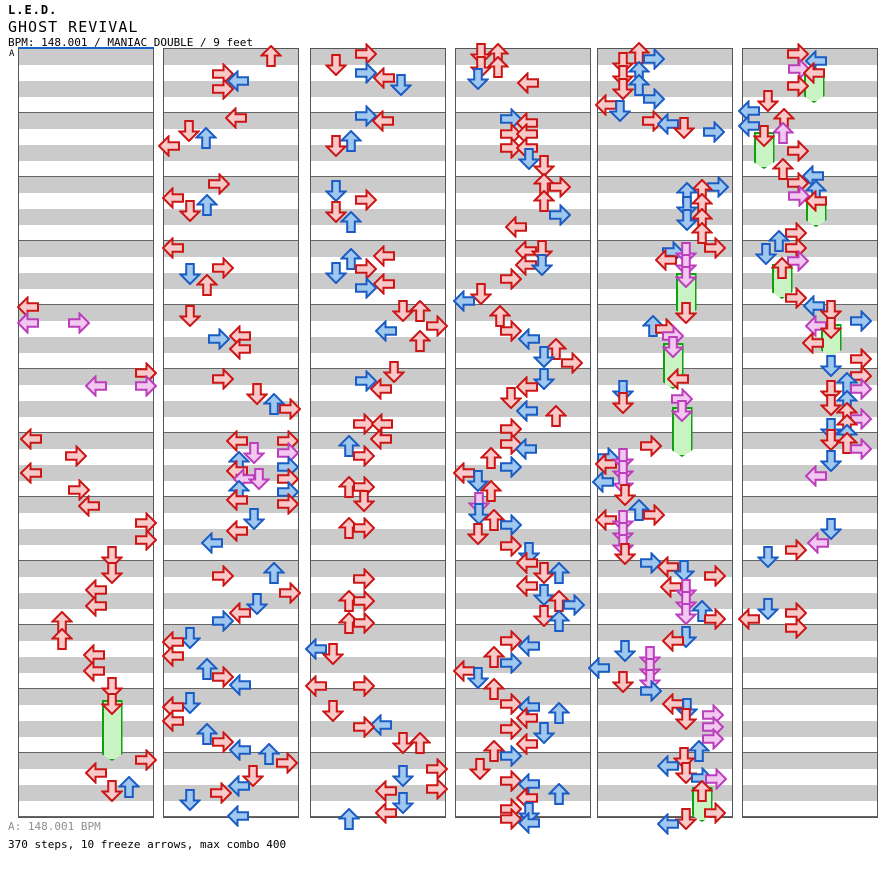  What do you see at coordinates (12, 54) in the screenshot?
I see `section-label: A` at bounding box center [12, 54].